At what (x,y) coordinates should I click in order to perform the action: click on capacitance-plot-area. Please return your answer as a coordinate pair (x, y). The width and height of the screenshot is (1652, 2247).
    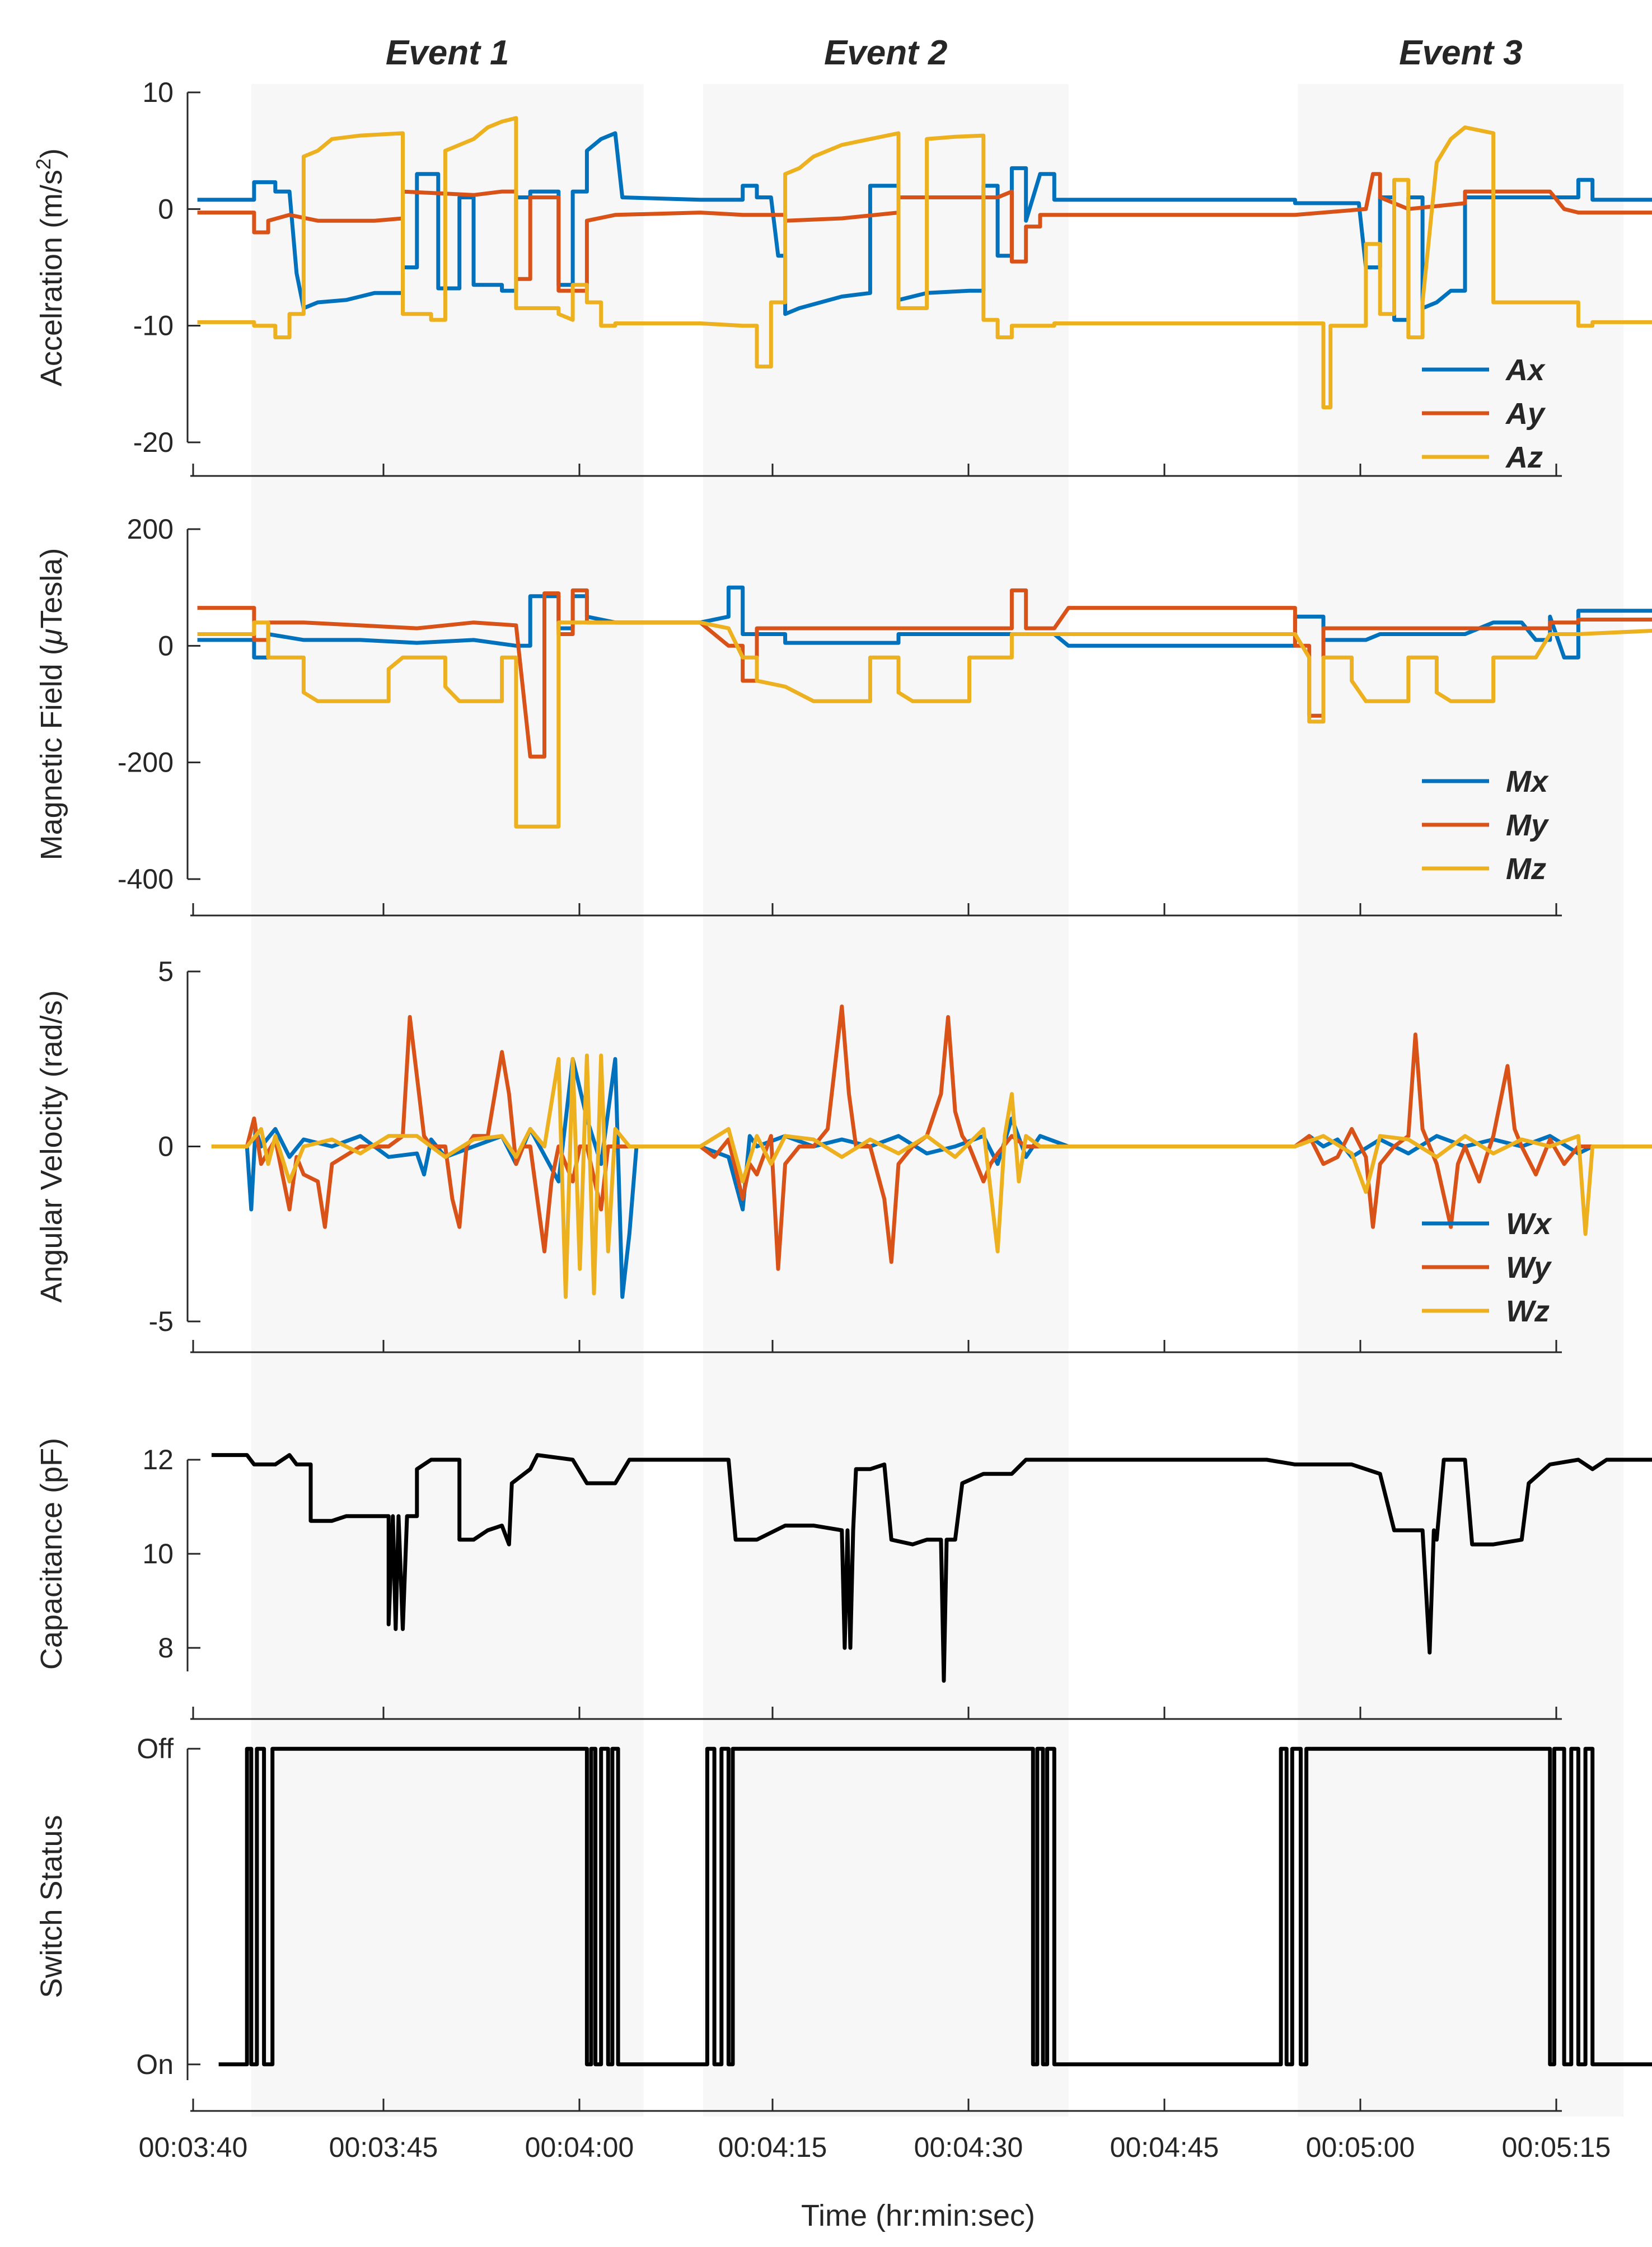
    Looking at the image, I should click on (931, 1568).